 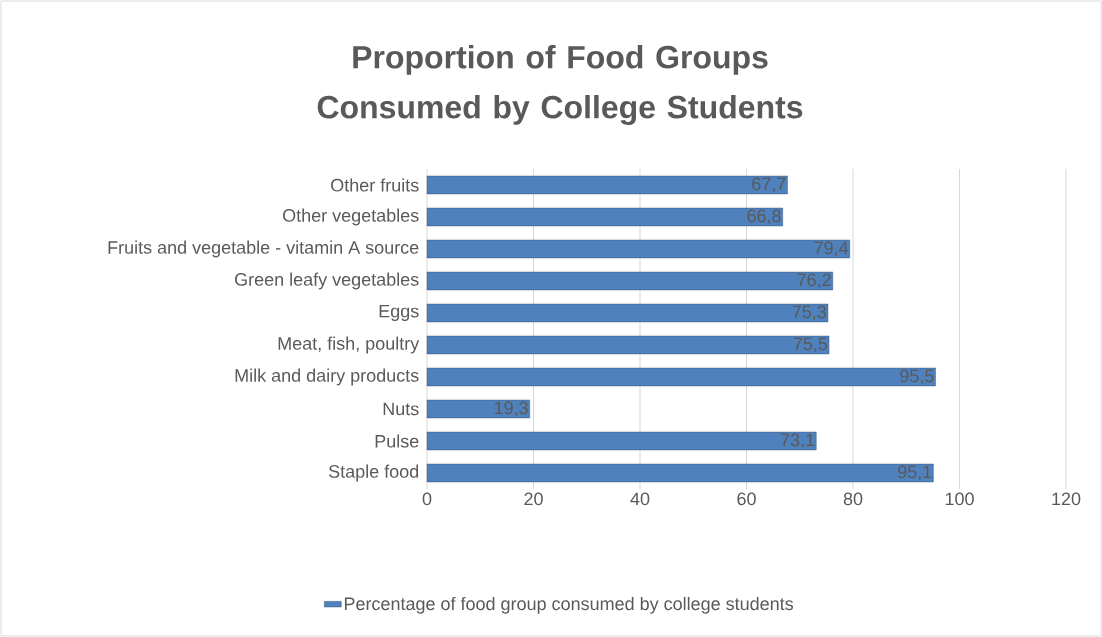 I want to click on y-tick-label: Meat, fish, poultry, so click(x=349, y=345).